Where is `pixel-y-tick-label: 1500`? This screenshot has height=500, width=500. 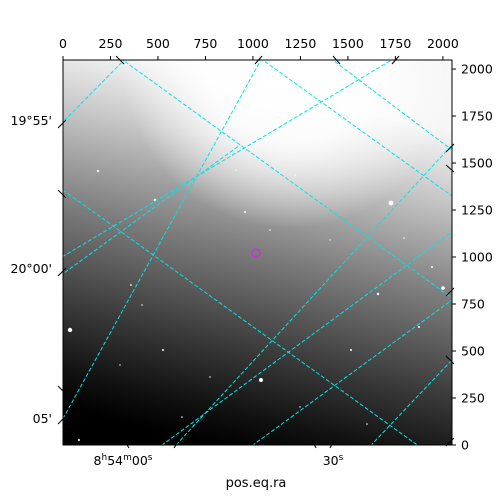 pixel-y-tick-label: 1500 is located at coordinates (477, 163).